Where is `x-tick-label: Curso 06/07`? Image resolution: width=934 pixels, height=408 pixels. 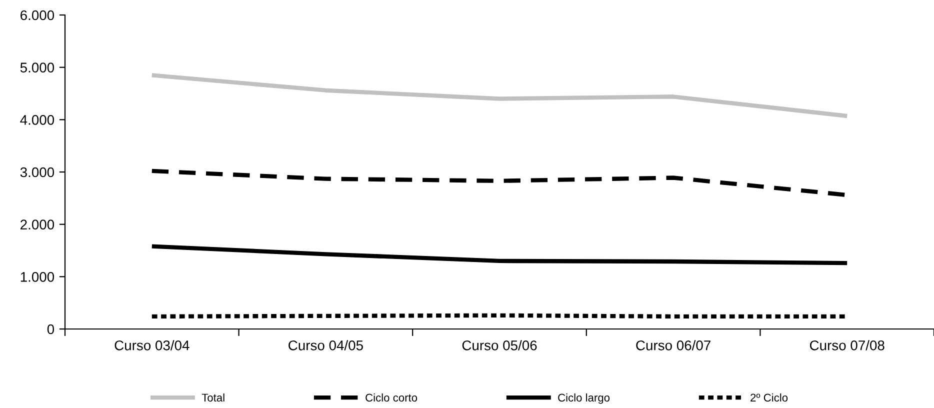
x-tick-label: Curso 06/07 is located at coordinates (673, 345).